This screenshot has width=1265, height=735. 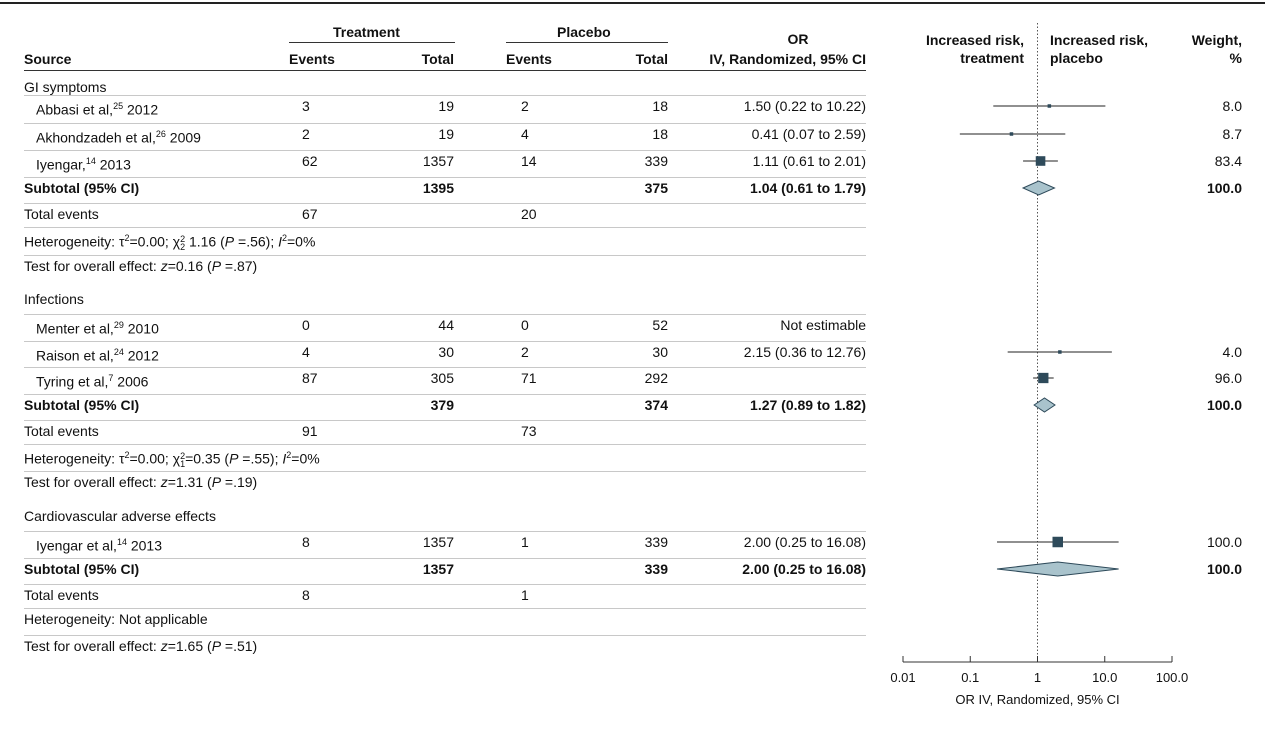 What do you see at coordinates (140, 482) in the screenshot?
I see `overall-effect-test: Test for overall effect: z=1.31 (P =.19)` at bounding box center [140, 482].